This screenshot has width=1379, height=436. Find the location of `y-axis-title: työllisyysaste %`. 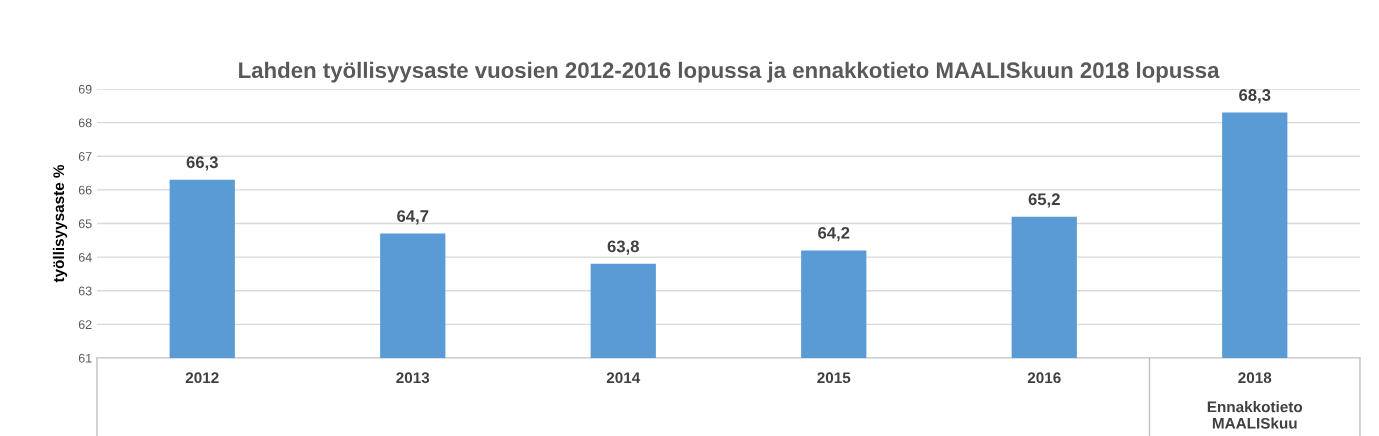

y-axis-title: työllisyysaste % is located at coordinates (60, 223).